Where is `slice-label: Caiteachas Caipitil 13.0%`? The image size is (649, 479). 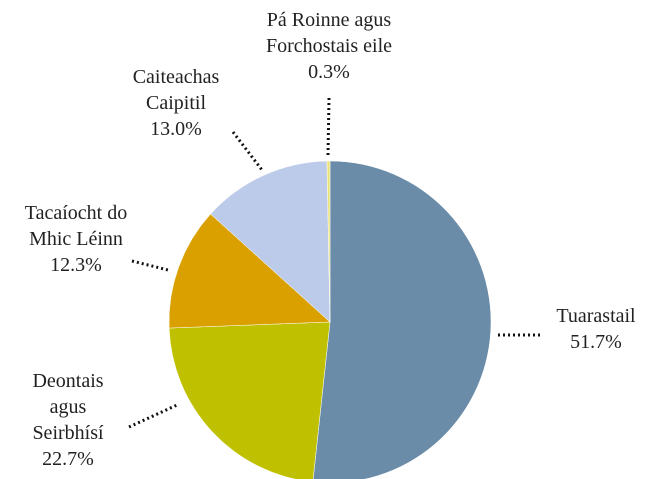
slice-label: Caiteachas Caipitil 13.0% is located at coordinates (176, 103).